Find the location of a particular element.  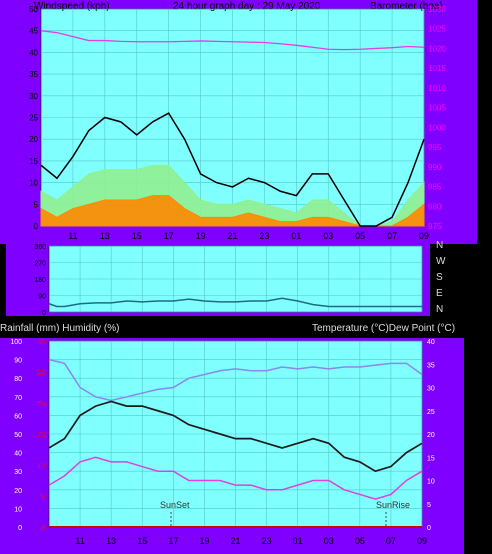

humidity-tick-label: 10 is located at coordinates (18, 509).